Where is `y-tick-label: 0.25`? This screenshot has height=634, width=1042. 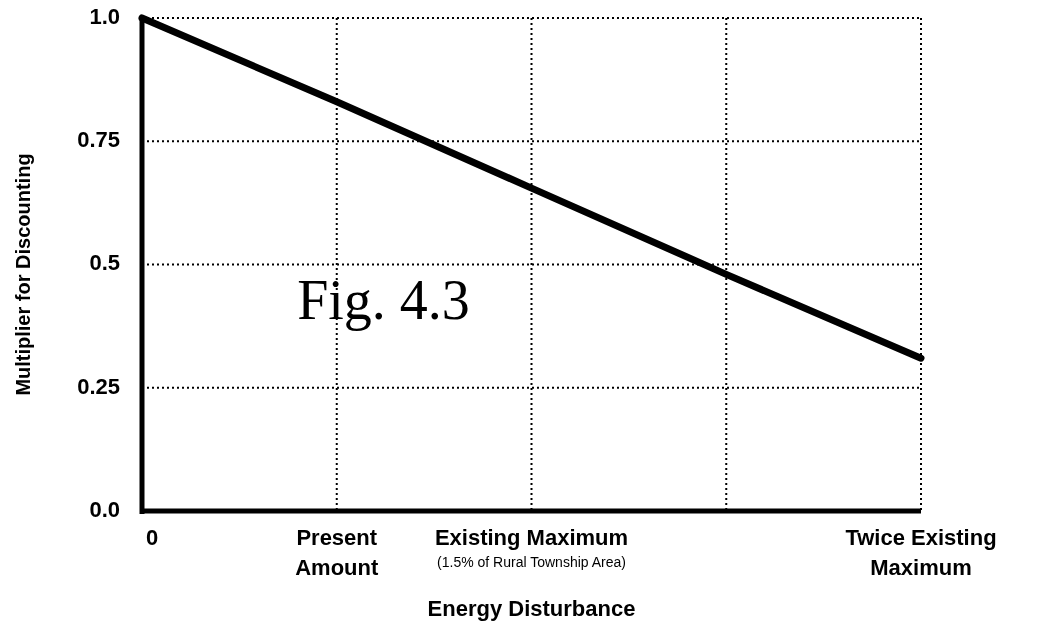
y-tick-label: 0.25 is located at coordinates (98, 386).